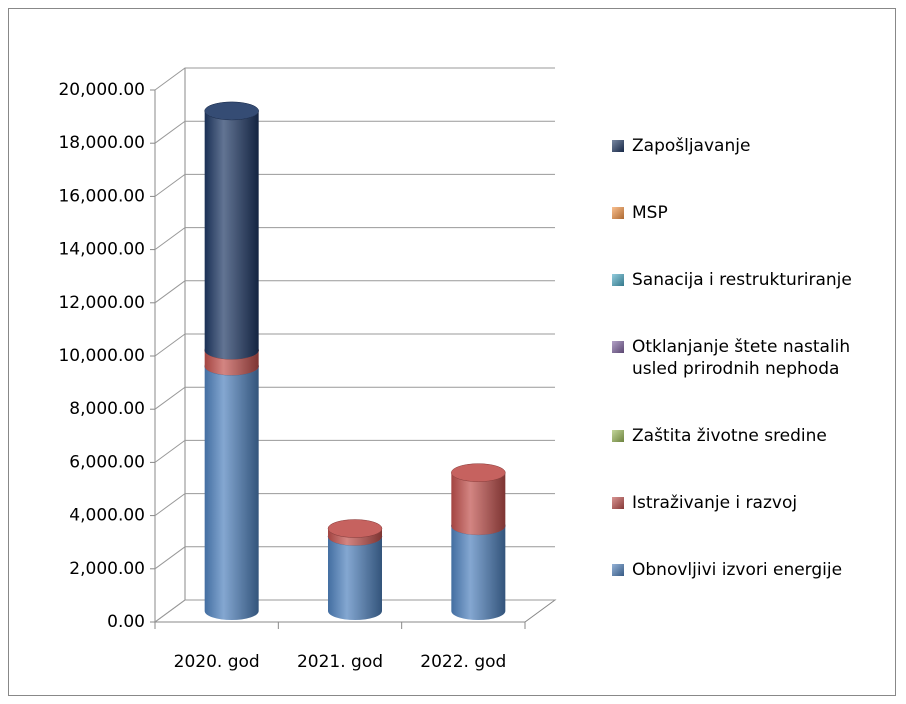 This screenshot has width=906, height=704. What do you see at coordinates (754, 213) in the screenshot?
I see `legend-item: MSP` at bounding box center [754, 213].